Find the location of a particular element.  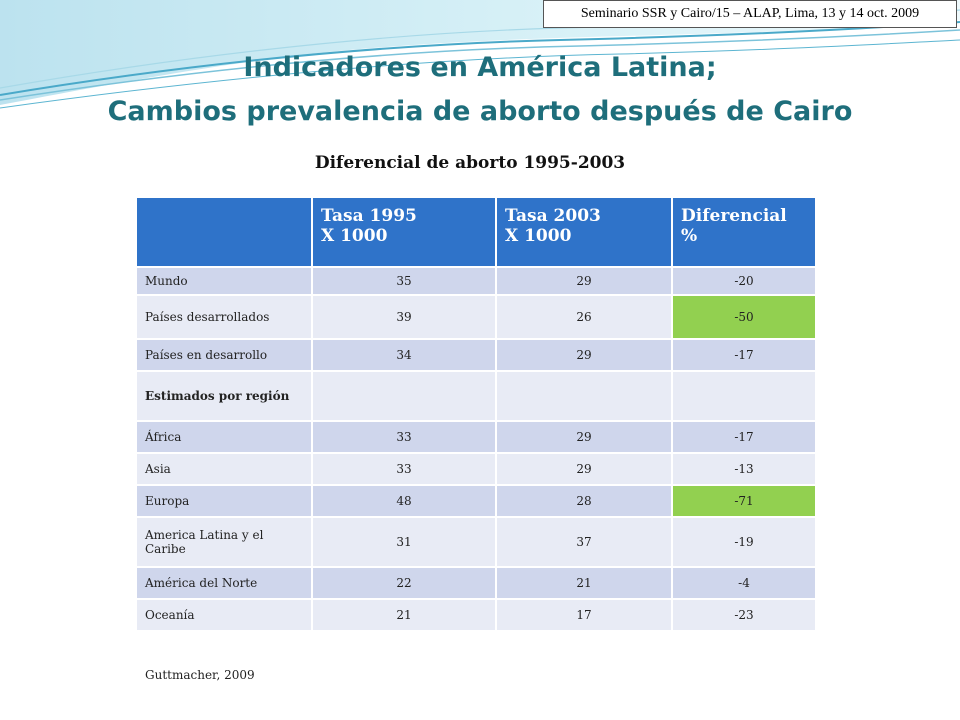

header-rate-2003: Tasa 2003 X 1000 is located at coordinates (584, 232).